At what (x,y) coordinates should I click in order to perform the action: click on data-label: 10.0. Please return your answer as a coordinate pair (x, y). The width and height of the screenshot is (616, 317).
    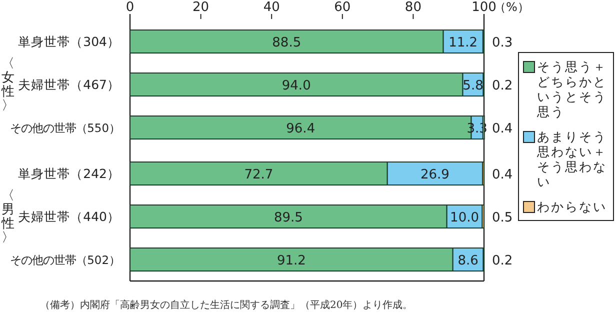
    Looking at the image, I should click on (465, 218).